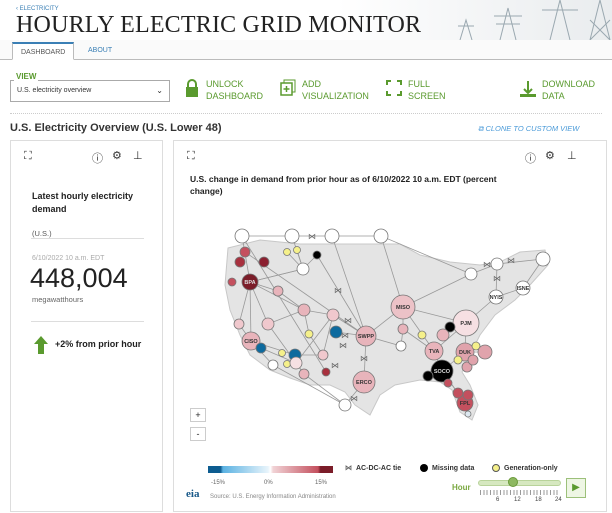 This screenshot has width=612, height=513. I want to click on demand-timestamp: 6/10/2022 10 a.m. EDT, so click(68, 258).